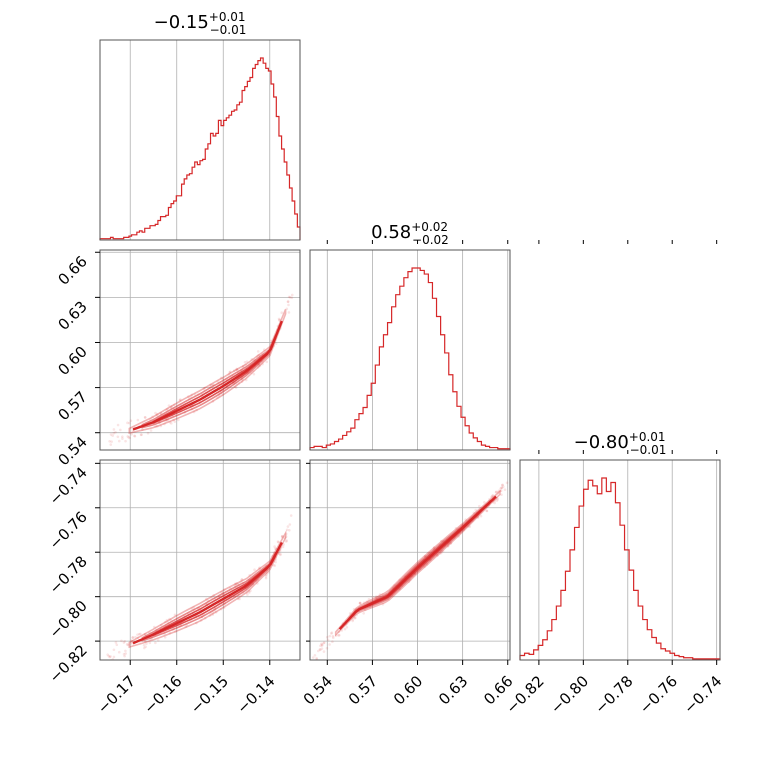 The width and height of the screenshot is (760, 760). Describe the element at coordinates (200, 350) in the screenshot. I see `axes-frame` at that location.